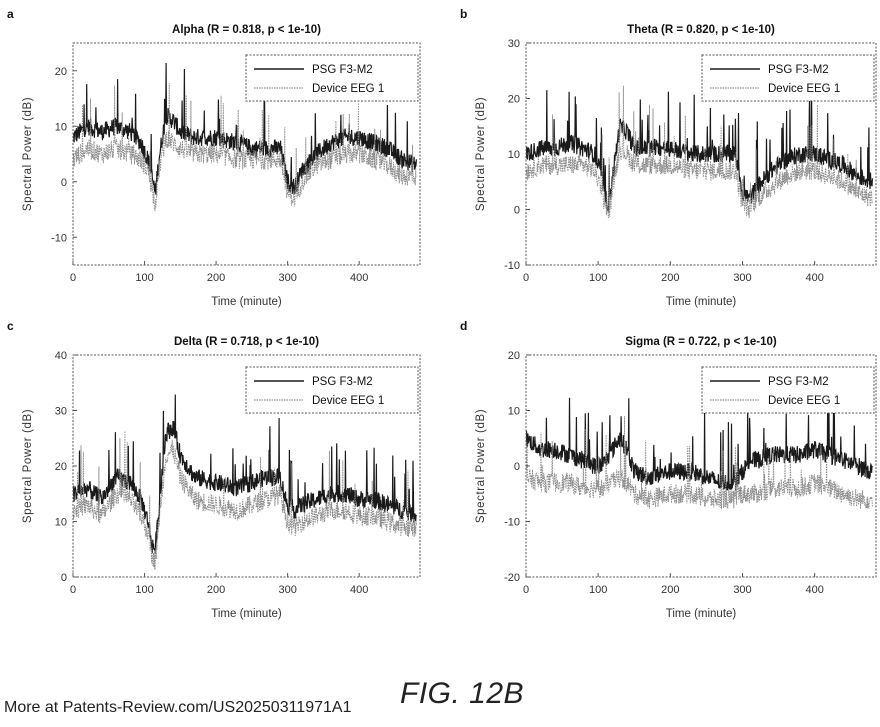 The height and width of the screenshot is (727, 880). Describe the element at coordinates (517, 467) in the screenshot. I see `panel-d-ytick-label: 0` at that location.